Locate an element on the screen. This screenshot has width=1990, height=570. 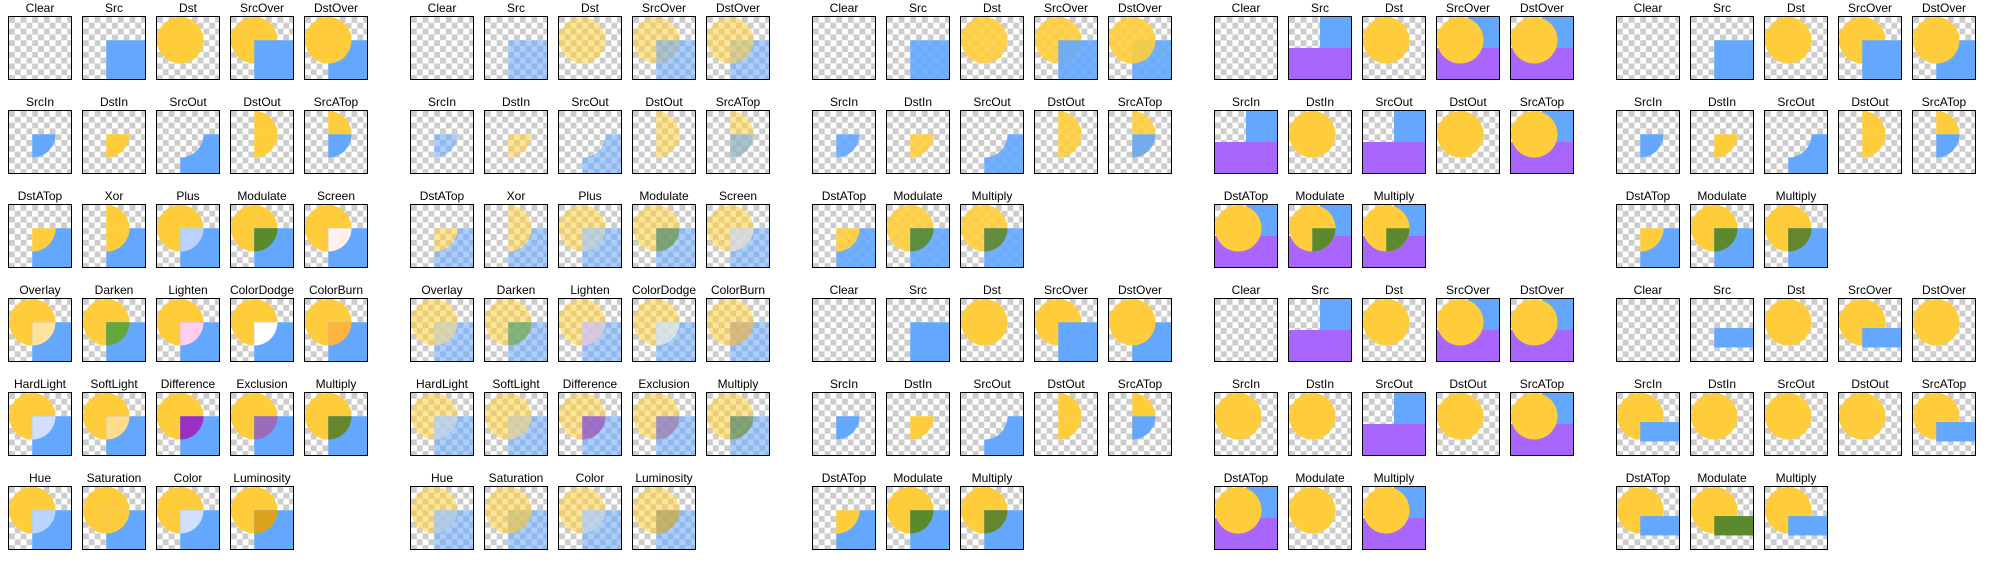
blend-mode-label: Color is located at coordinates (188, 478).